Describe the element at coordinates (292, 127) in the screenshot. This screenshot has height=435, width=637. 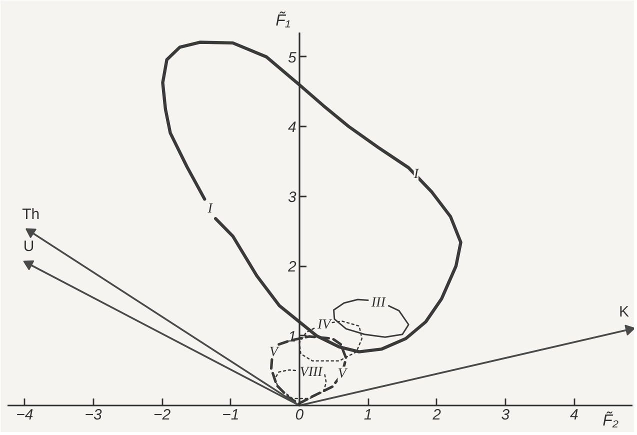
I see `y-tick-label: 4` at that location.